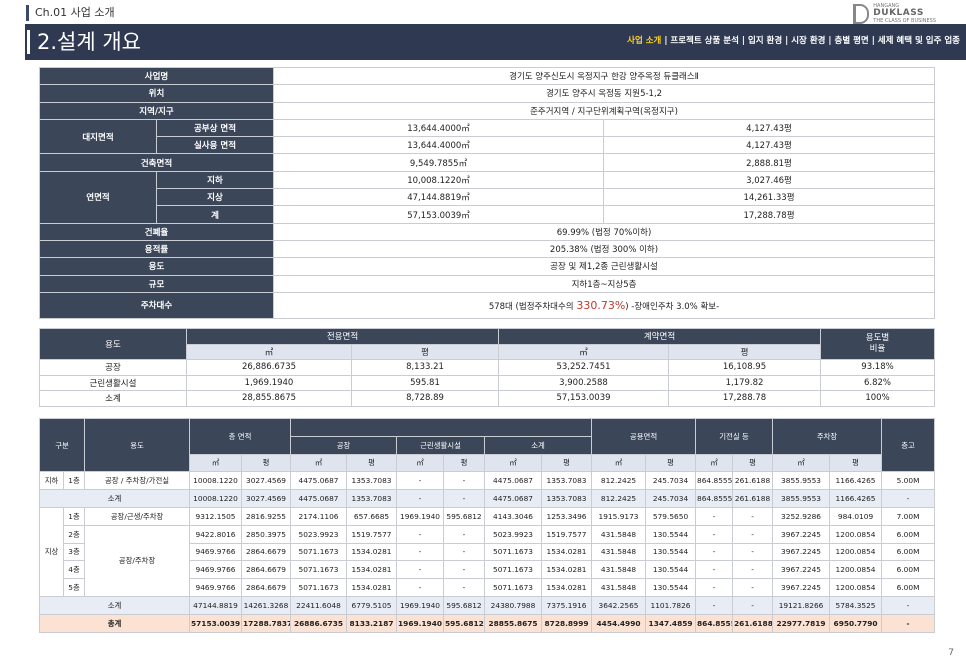 Image resolution: width=966 pixels, height=669 pixels. What do you see at coordinates (856, 570) in the screenshot?
I see `table-cell: 1200.0854` at bounding box center [856, 570].